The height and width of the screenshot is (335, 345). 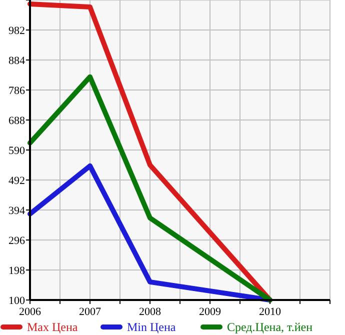 What do you see at coordinates (270, 327) in the screenshot?
I see `legend-label: Сред.Цена, т.йен` at bounding box center [270, 327].